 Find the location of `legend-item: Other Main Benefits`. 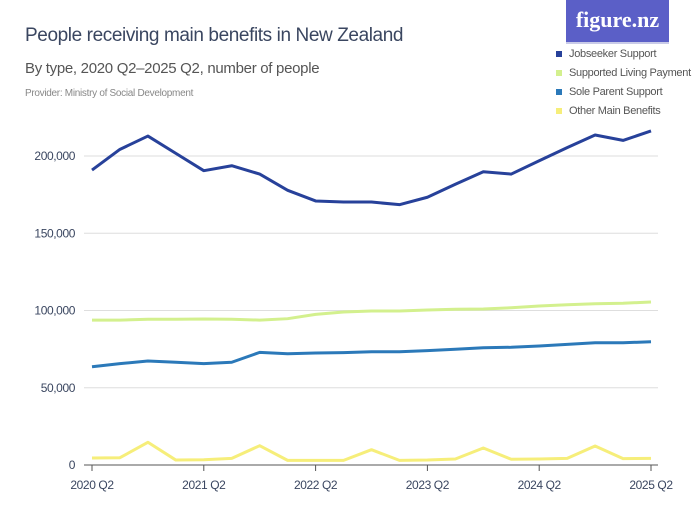

legend-item: Other Main Benefits is located at coordinates (623, 110).